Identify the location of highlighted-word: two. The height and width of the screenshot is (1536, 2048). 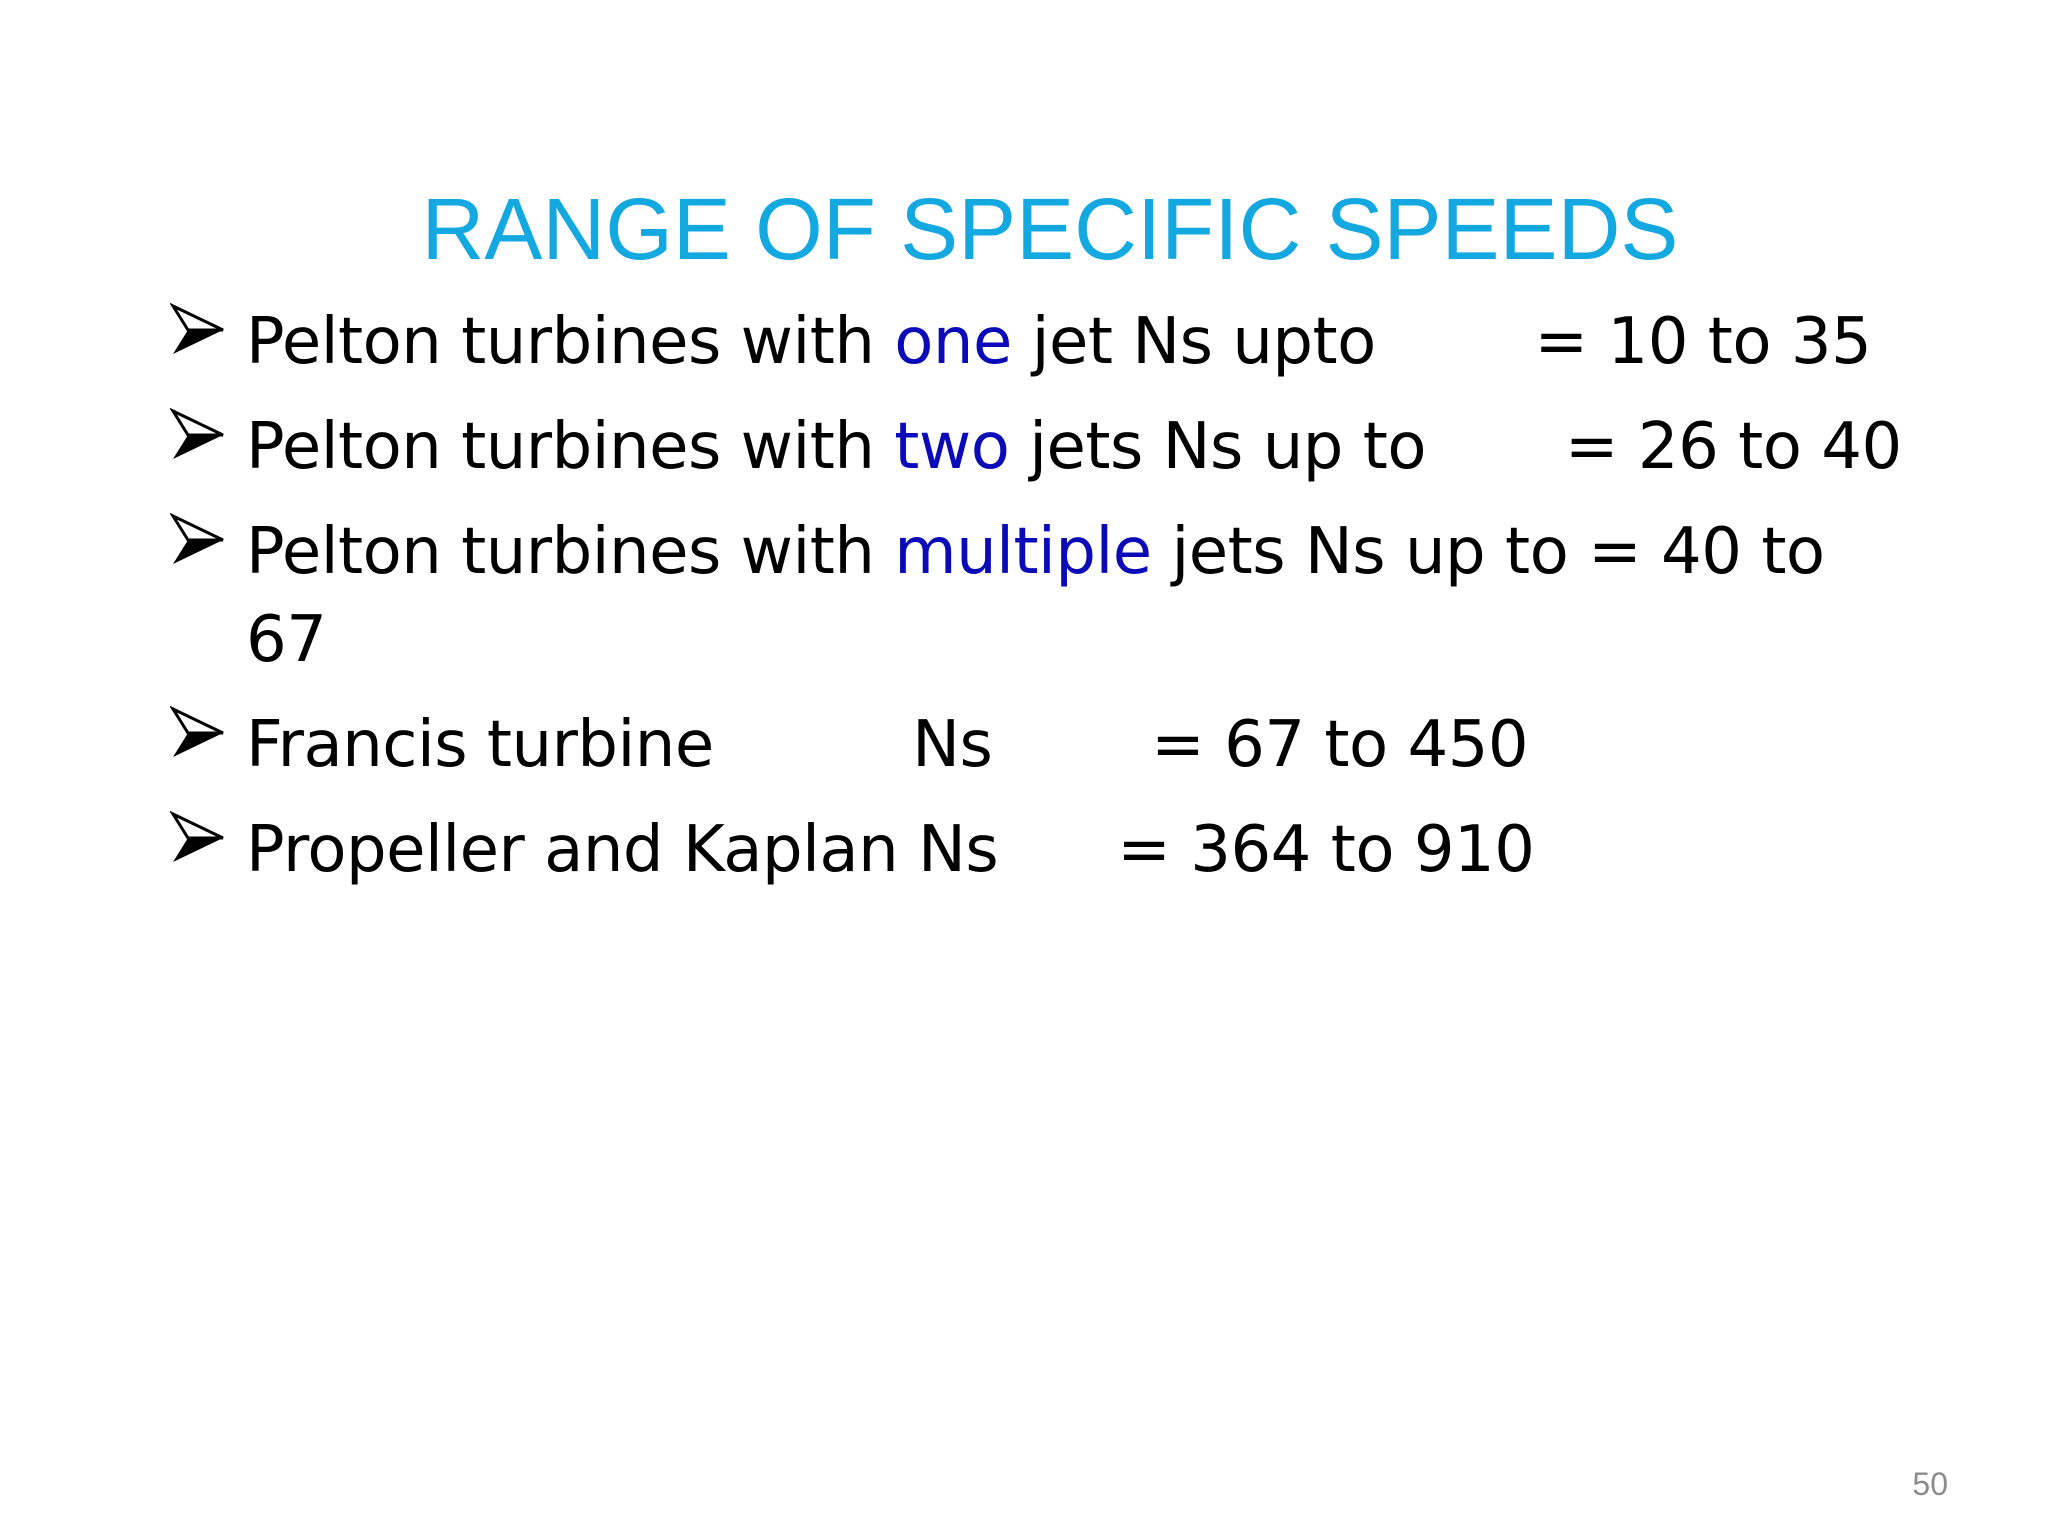
(952, 447).